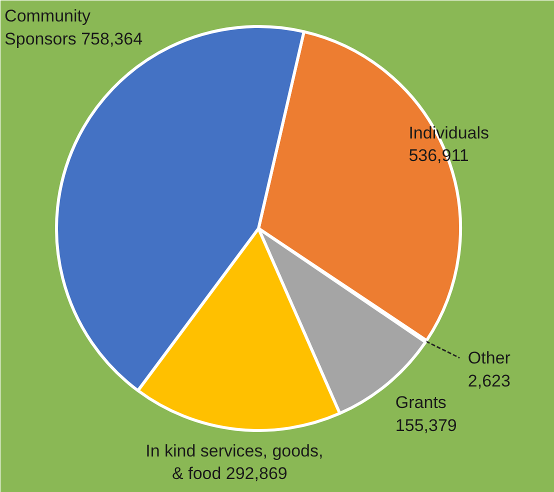 This screenshot has height=492, width=554. What do you see at coordinates (420, 402) in the screenshot?
I see `slice-label: Grants` at bounding box center [420, 402].